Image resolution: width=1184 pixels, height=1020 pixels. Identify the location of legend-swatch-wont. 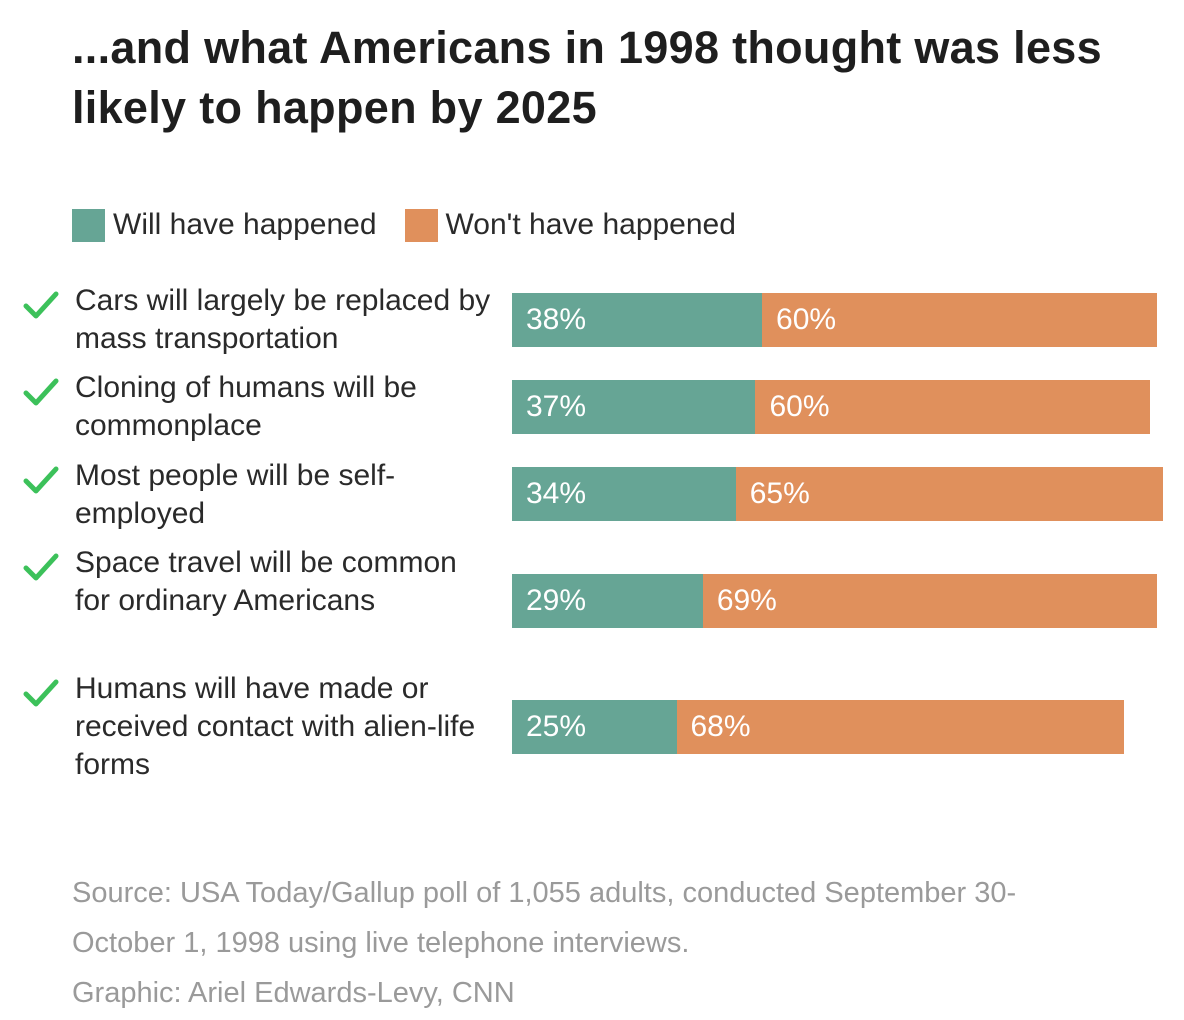
(421, 225).